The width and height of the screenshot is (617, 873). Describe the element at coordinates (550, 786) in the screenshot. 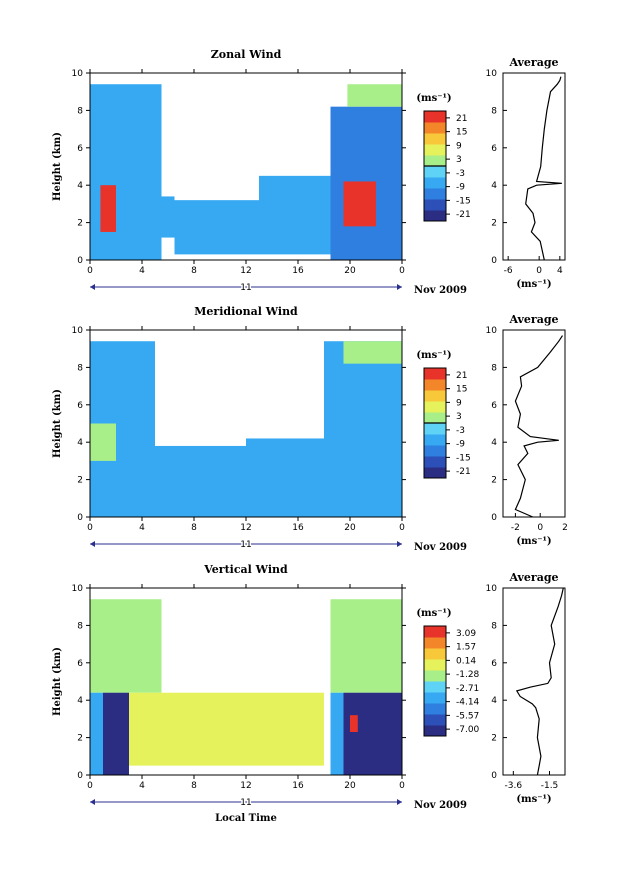

I see `profile-x-tick-label: -1.5` at that location.